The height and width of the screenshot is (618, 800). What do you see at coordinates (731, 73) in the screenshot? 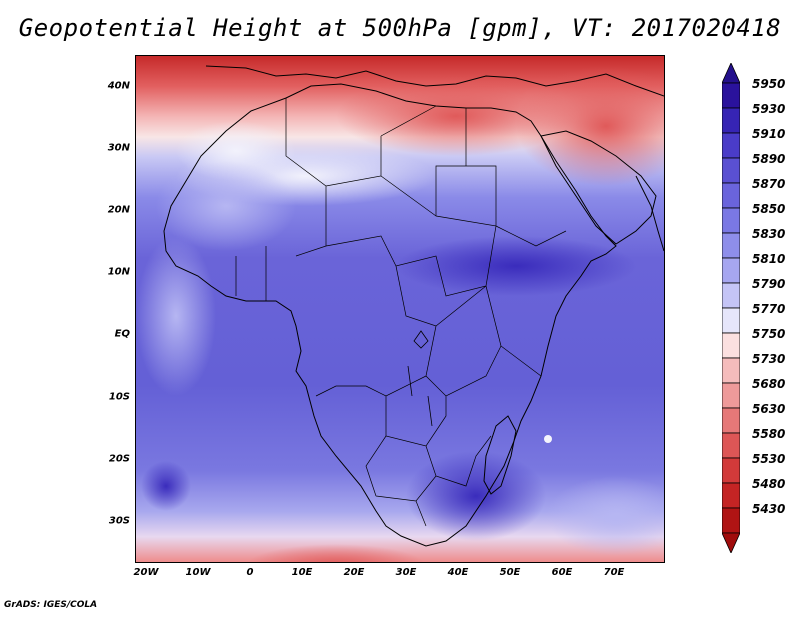
I see `colorbar-top-arrow` at bounding box center [731, 73].